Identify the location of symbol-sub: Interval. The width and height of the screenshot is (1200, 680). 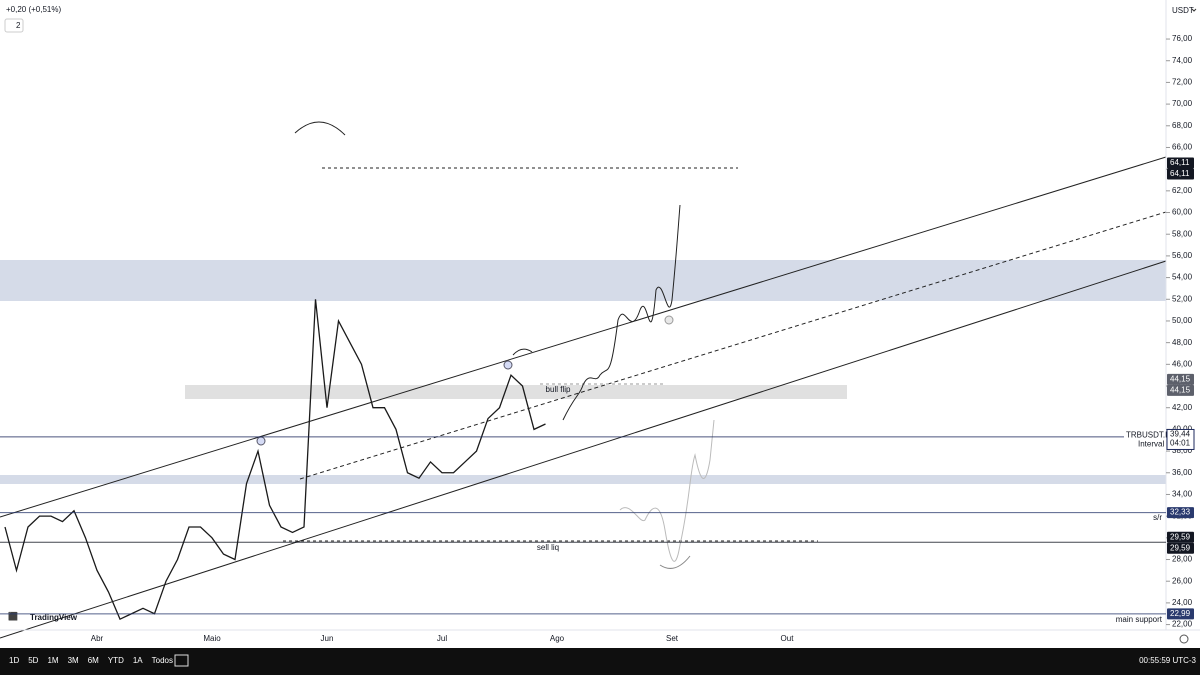
(1151, 444).